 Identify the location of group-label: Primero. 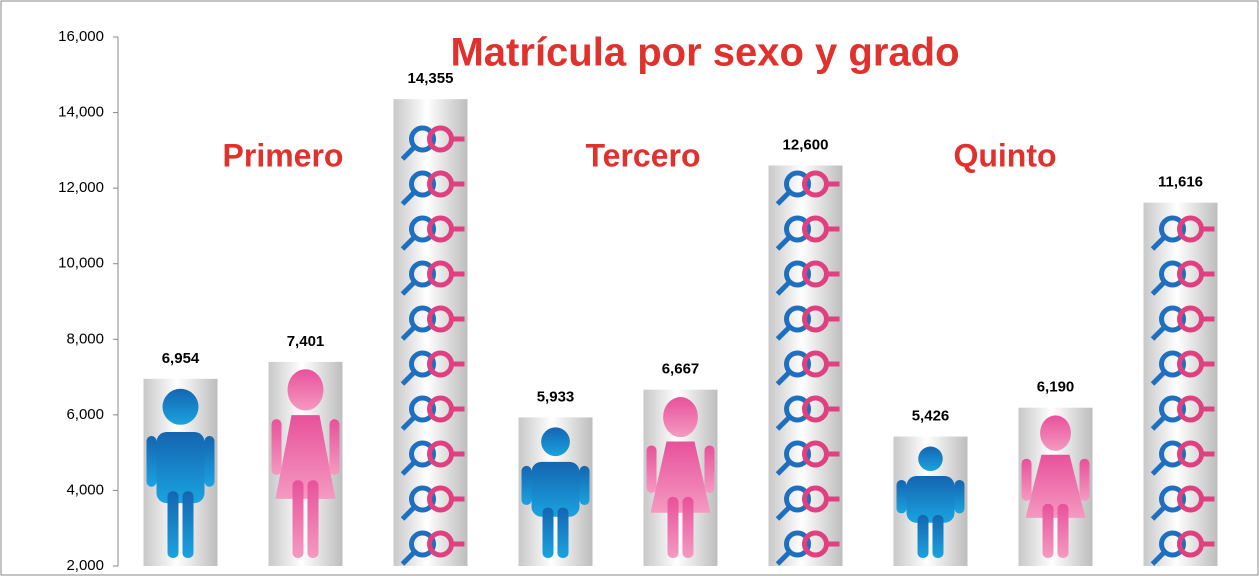
(283, 155).